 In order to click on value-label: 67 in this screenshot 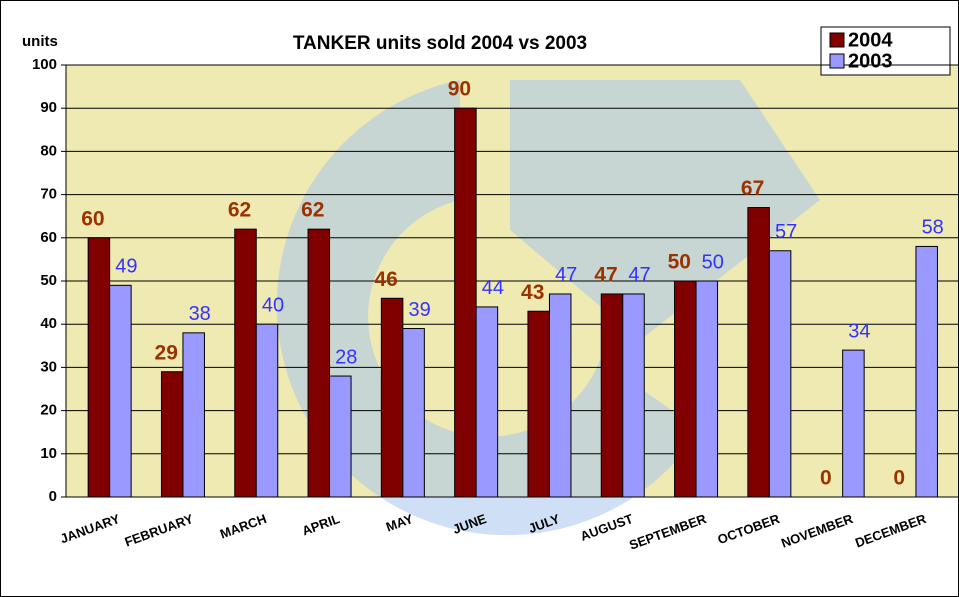, I will do `click(752, 188)`.